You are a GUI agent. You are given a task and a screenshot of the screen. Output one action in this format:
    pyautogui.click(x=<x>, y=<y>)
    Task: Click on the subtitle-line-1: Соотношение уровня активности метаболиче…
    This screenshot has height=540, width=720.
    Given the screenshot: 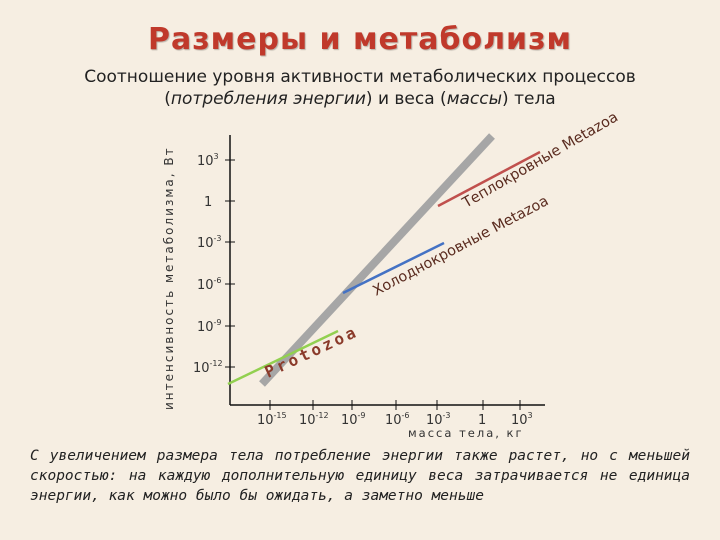 What is the action you would take?
    pyautogui.click(x=360, y=77)
    